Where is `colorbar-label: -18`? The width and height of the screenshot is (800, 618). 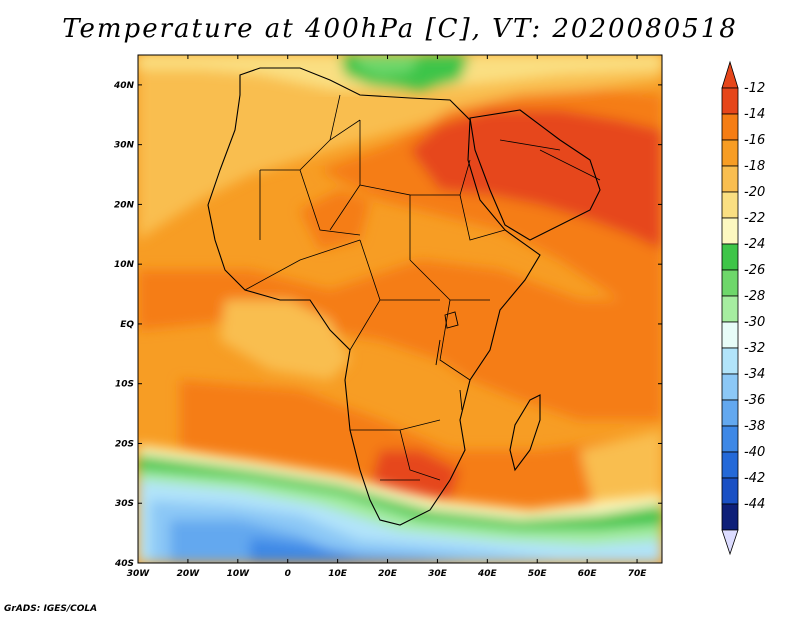 colorbar-label: -18 is located at coordinates (754, 166).